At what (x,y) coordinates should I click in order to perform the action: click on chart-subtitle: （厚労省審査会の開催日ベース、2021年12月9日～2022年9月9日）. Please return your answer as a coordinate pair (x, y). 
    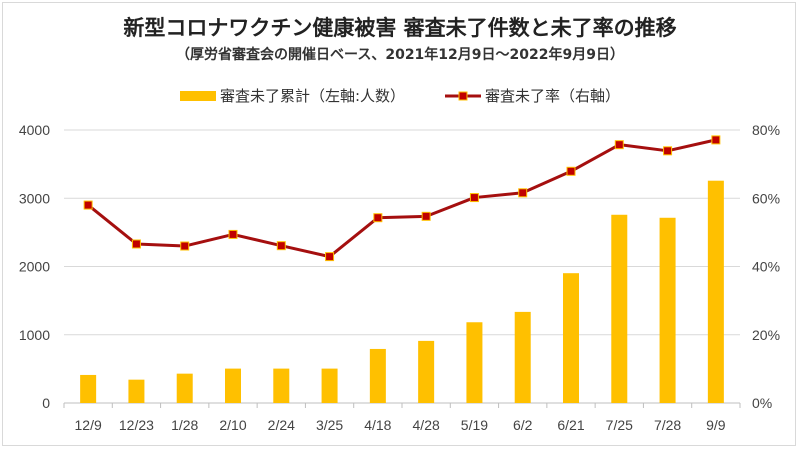
    Looking at the image, I should click on (400, 55).